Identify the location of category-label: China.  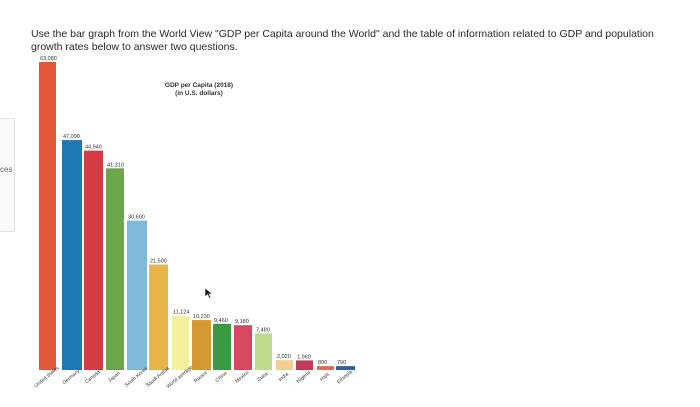
(221, 377).